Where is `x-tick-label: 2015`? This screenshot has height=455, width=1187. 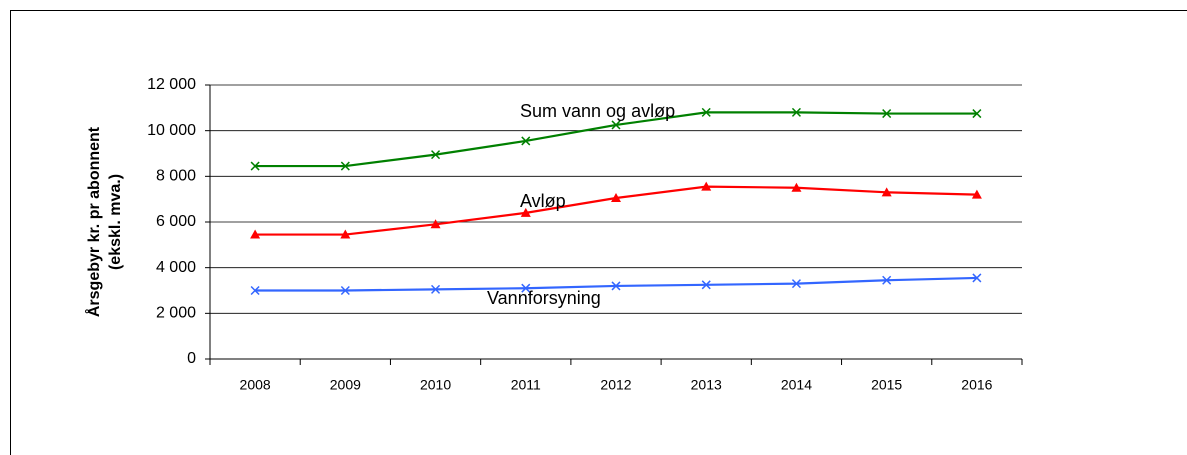 x-tick-label: 2015 is located at coordinates (886, 385).